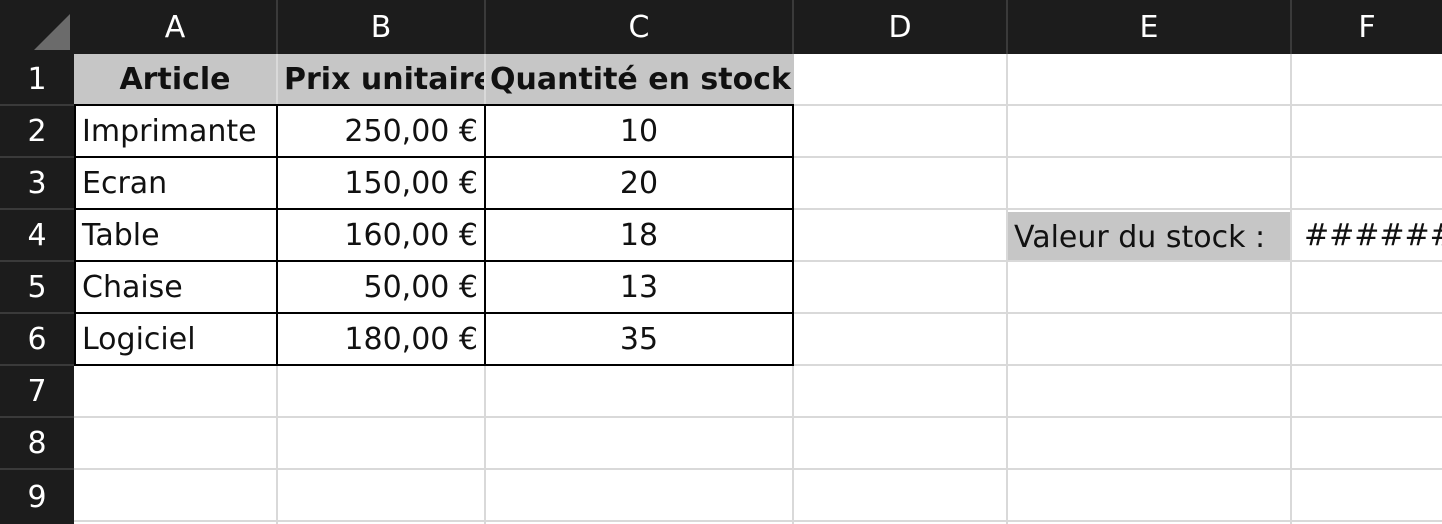 This screenshot has height=524, width=1442. Describe the element at coordinates (640, 27) in the screenshot. I see `column-header-c: C` at that location.